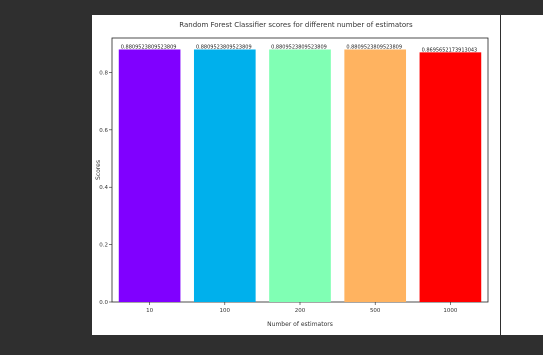  Describe the element at coordinates (103, 131) in the screenshot. I see `y-tick-label-3: 0.6` at that location.